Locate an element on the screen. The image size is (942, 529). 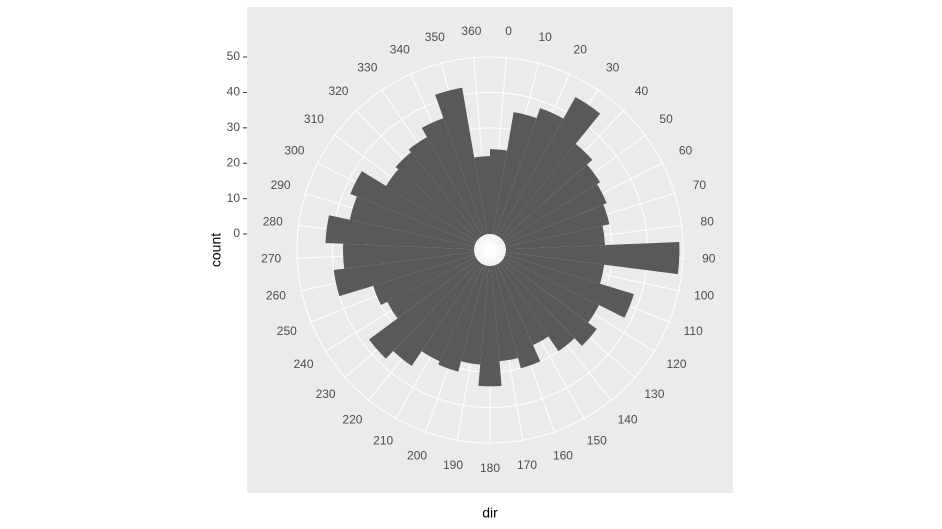
y-axis-title: count is located at coordinates (216, 250).